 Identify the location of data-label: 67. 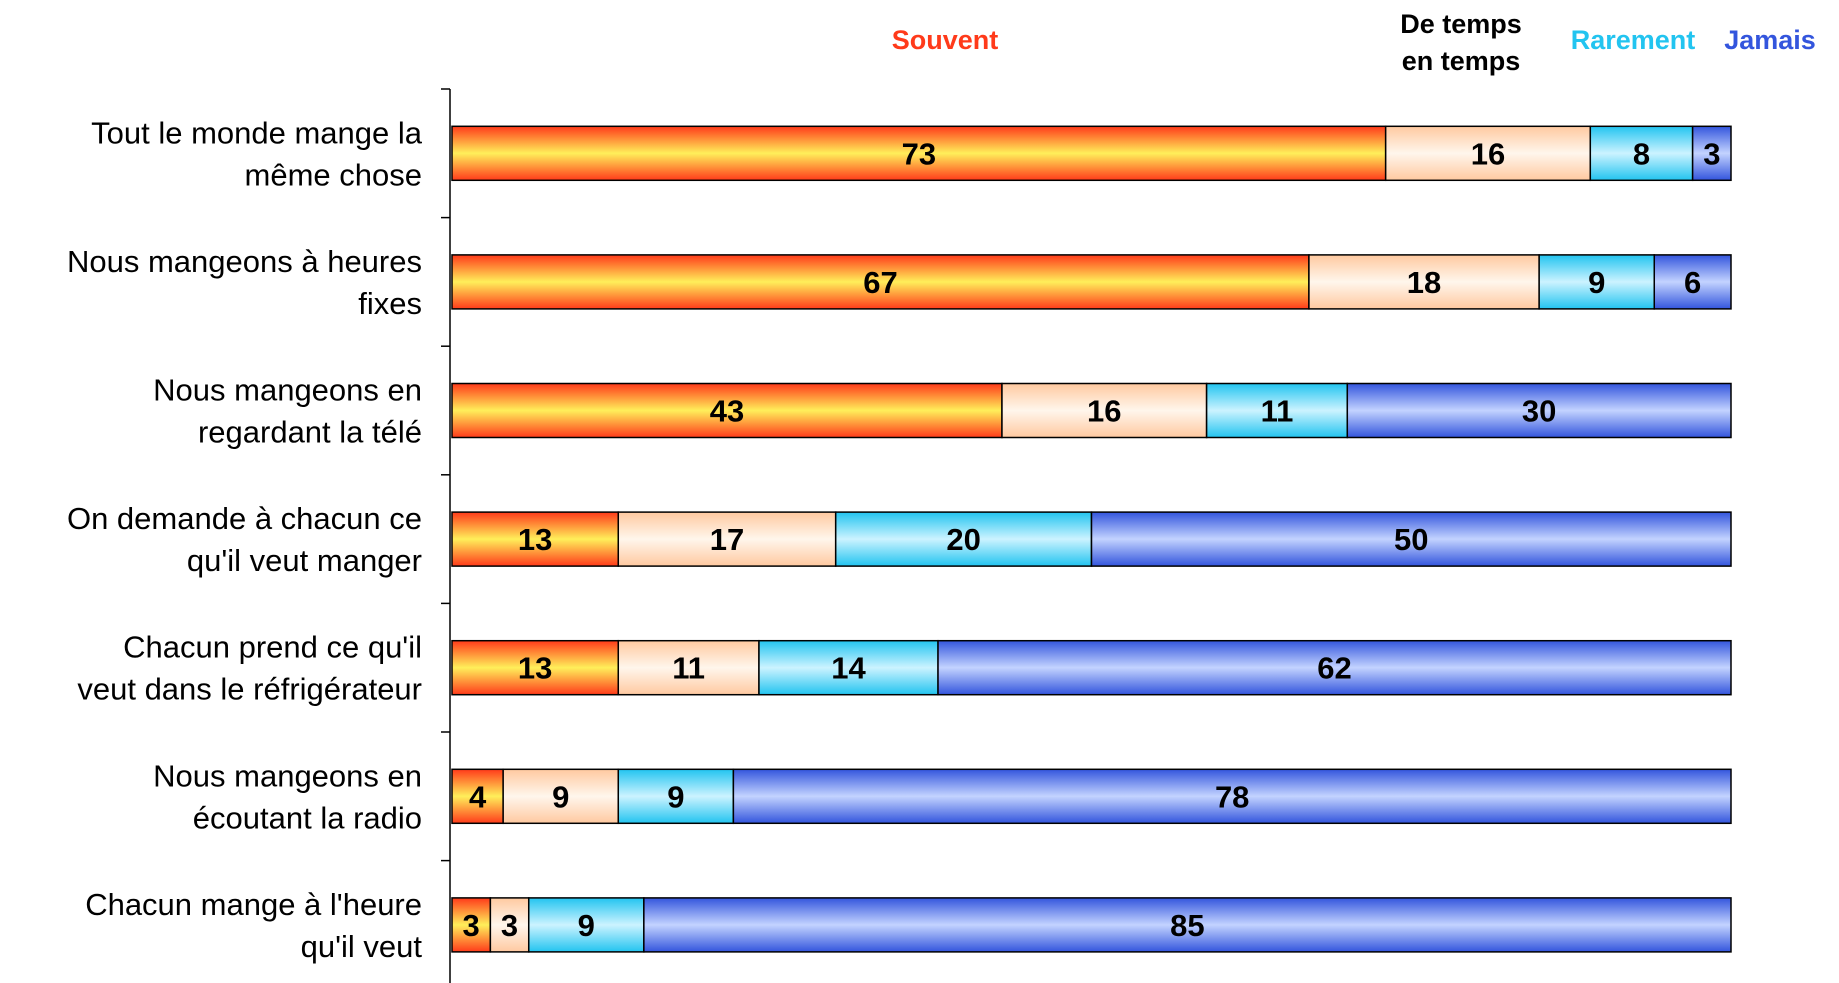
(880, 282).